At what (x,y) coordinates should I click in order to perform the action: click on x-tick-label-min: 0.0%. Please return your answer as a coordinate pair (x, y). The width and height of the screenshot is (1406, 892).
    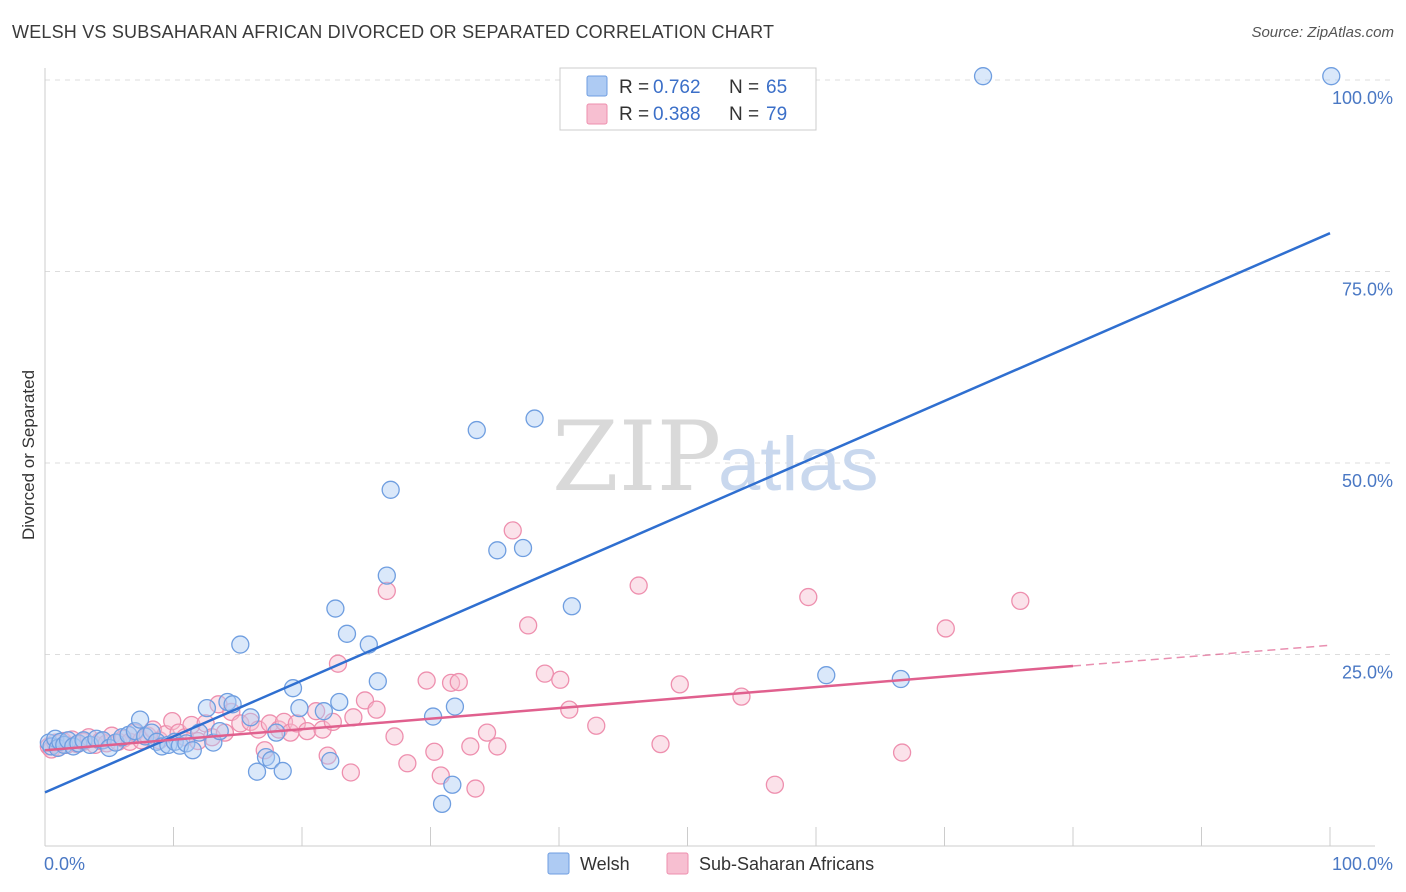
    Looking at the image, I should click on (64, 864).